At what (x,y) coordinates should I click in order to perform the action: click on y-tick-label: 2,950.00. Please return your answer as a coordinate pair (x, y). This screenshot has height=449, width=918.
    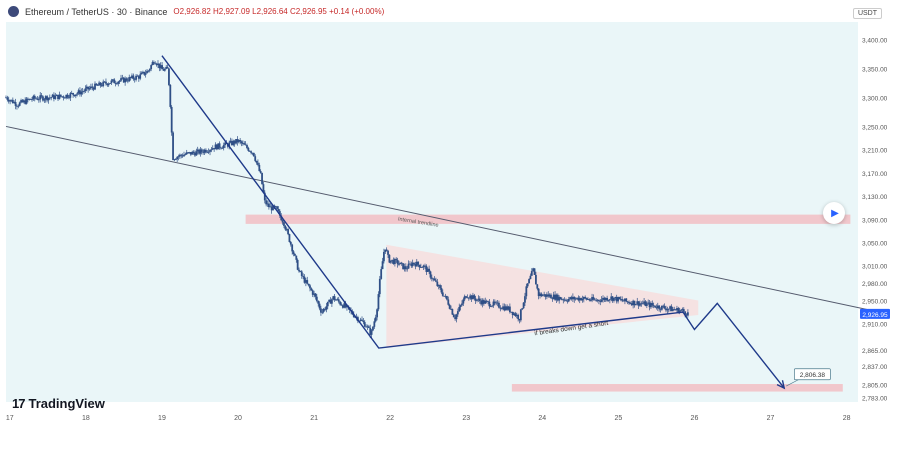
    Looking at the image, I should click on (875, 301).